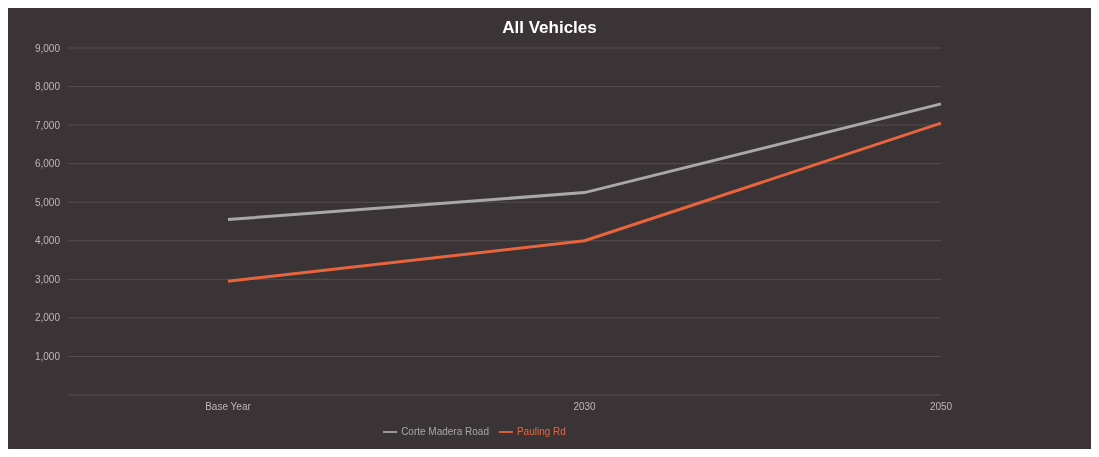 The height and width of the screenshot is (457, 1099). What do you see at coordinates (47, 279) in the screenshot?
I see `y-tick-label: 3,000` at bounding box center [47, 279].